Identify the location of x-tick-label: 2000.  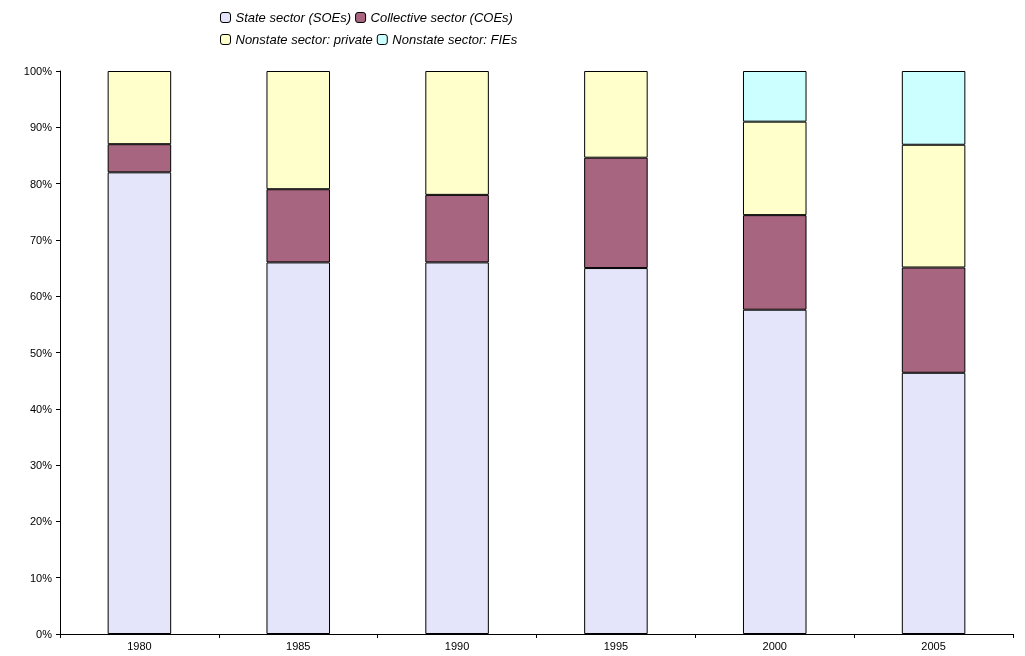
(774, 645).